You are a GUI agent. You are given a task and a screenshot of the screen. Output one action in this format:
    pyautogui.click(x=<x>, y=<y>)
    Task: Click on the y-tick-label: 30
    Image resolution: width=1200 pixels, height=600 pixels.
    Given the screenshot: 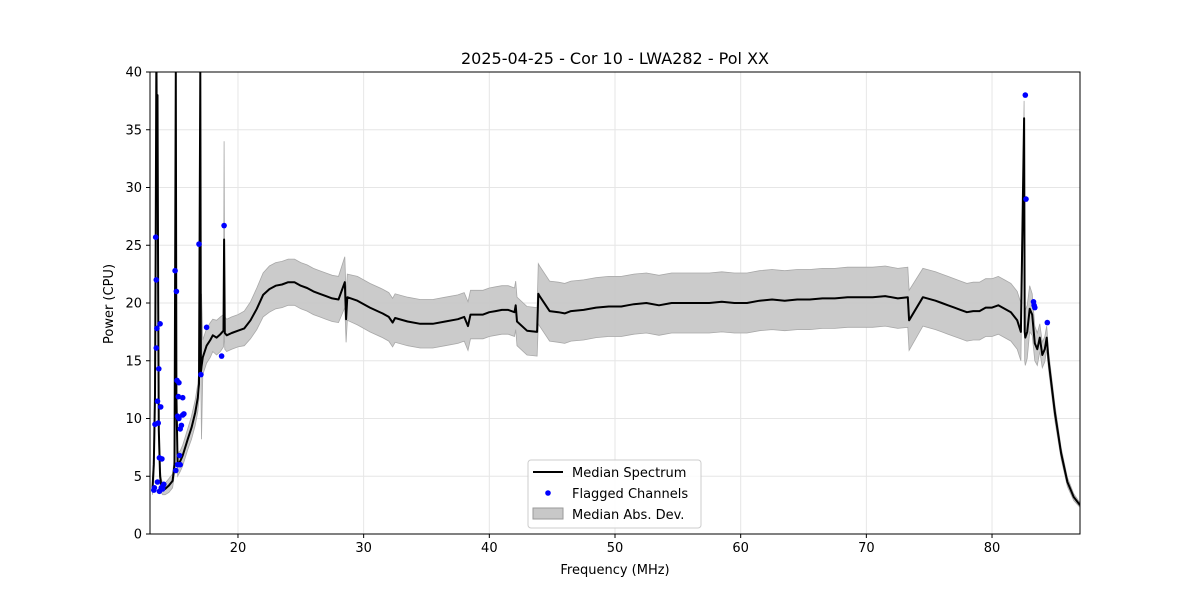 What is the action you would take?
    pyautogui.click(x=133, y=188)
    